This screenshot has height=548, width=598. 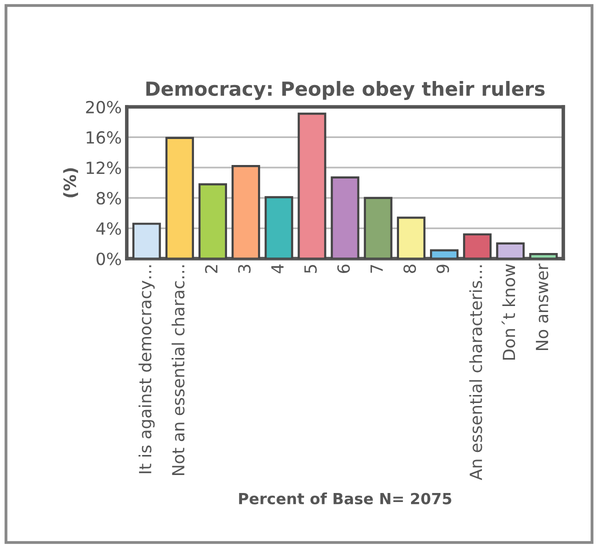 What do you see at coordinates (343, 268) in the screenshot?
I see `x-tick-label: 6` at bounding box center [343, 268].